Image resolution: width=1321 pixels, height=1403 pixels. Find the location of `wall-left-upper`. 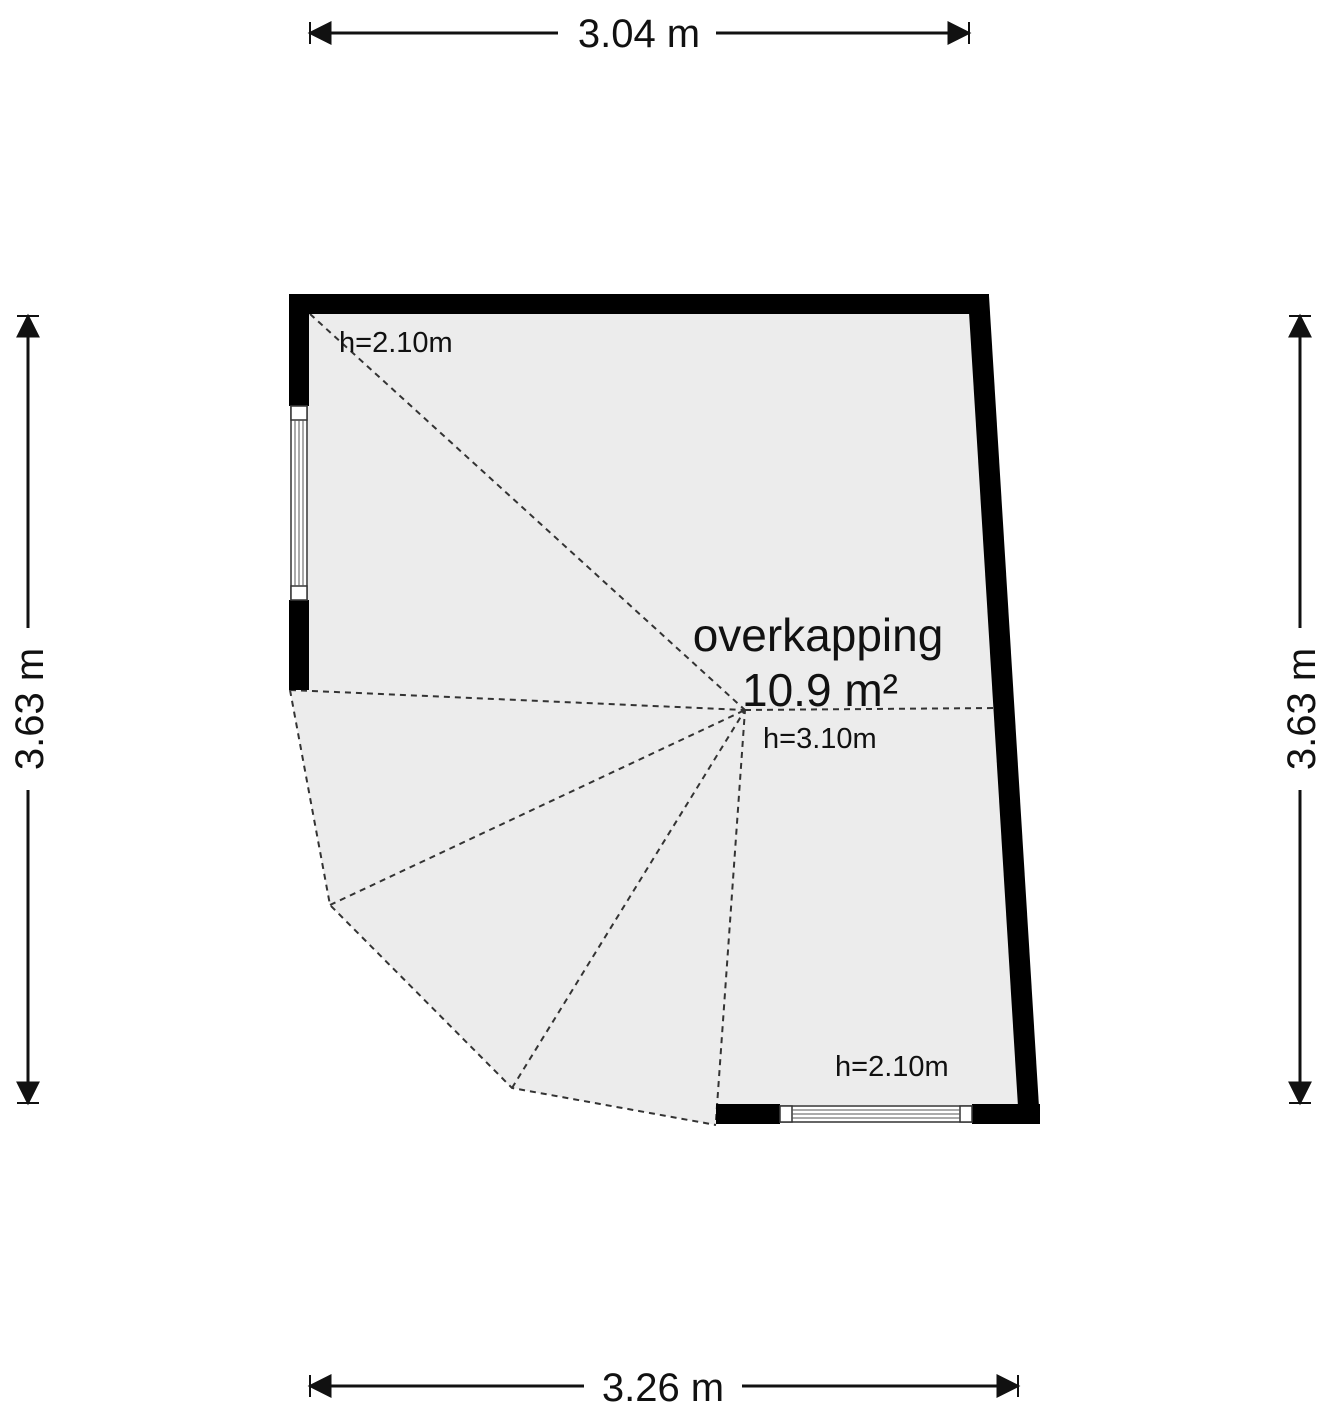

wall-left-upper is located at coordinates (299, 350).